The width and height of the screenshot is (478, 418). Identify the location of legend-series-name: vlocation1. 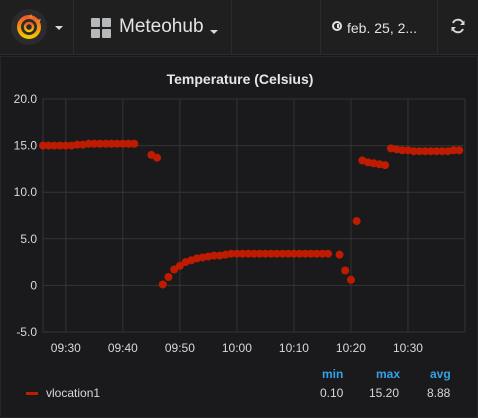
(73, 393).